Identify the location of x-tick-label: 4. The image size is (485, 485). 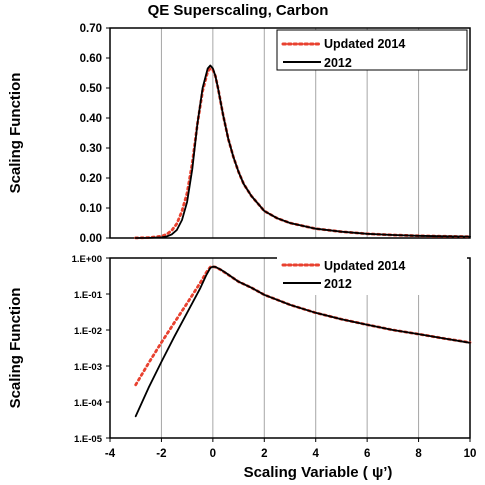
(316, 454).